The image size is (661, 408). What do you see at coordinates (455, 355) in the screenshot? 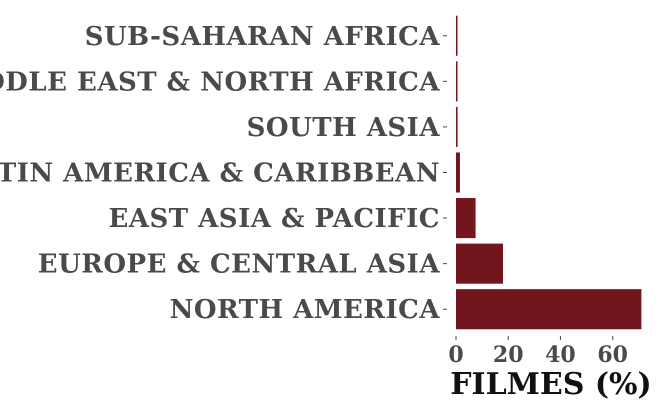
I see `x-tick-label-0: 0` at bounding box center [455, 355].